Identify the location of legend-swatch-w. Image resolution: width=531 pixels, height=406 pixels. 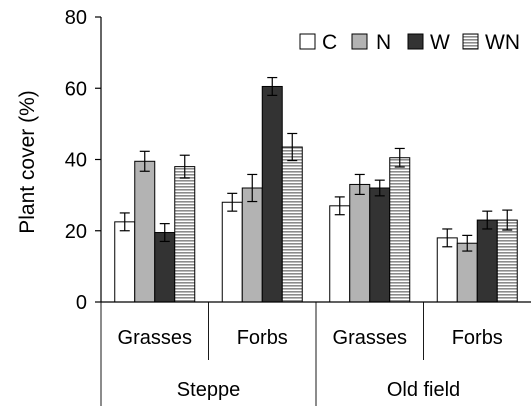
(415, 41).